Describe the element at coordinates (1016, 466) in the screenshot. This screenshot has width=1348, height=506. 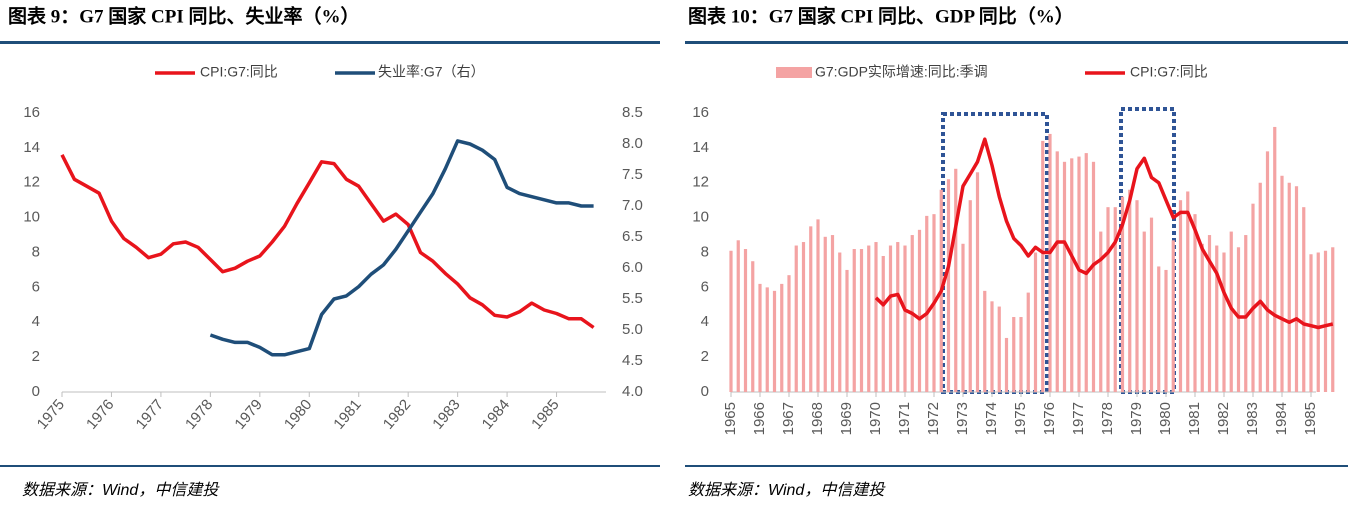
I see `bottom-rule` at that location.